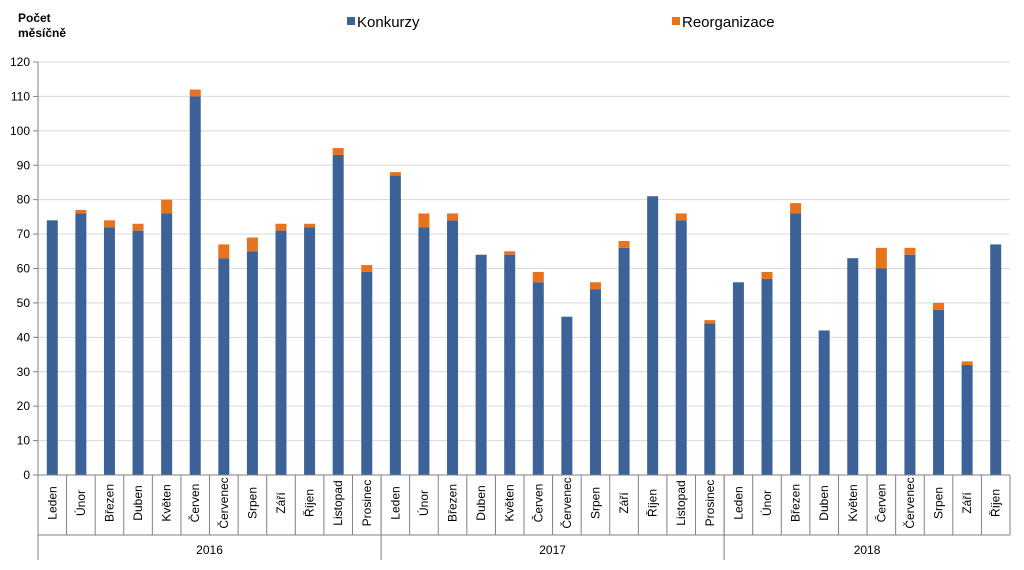  Describe the element at coordinates (209, 550) in the screenshot. I see `x-year-label: 2016` at that location.